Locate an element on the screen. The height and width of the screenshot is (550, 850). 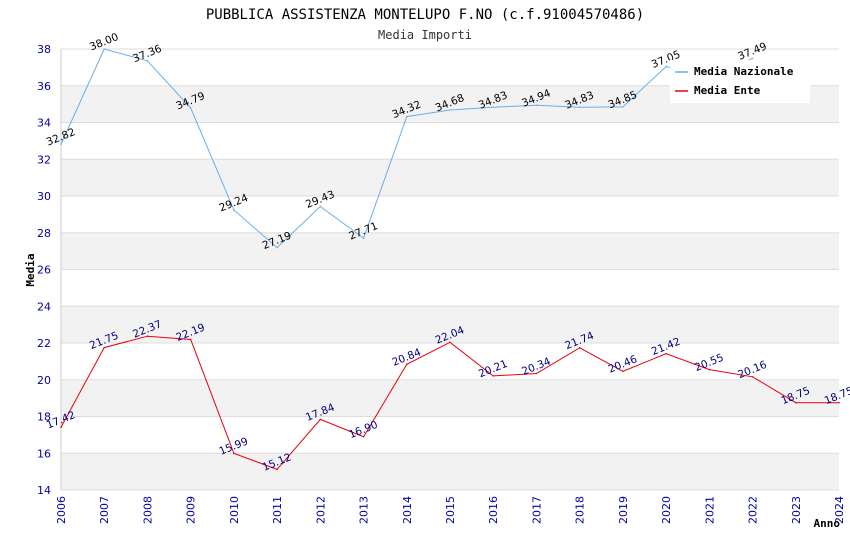
legend-label-media-nazionale: Media Nazionale is located at coordinates (744, 71).